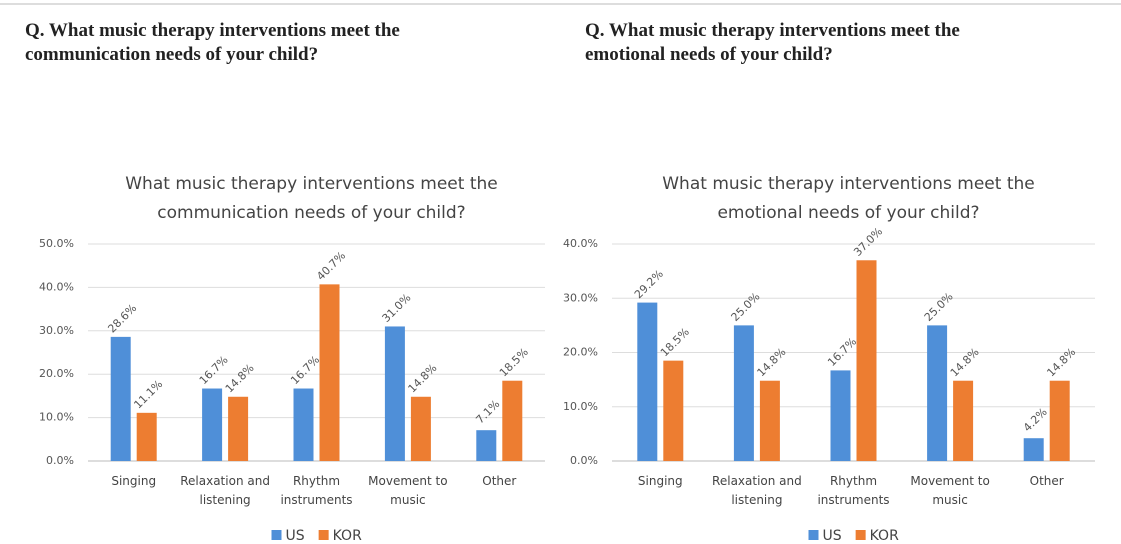  Describe the element at coordinates (305, 370) in the screenshot. I see `value-label: 16.7%` at that location.